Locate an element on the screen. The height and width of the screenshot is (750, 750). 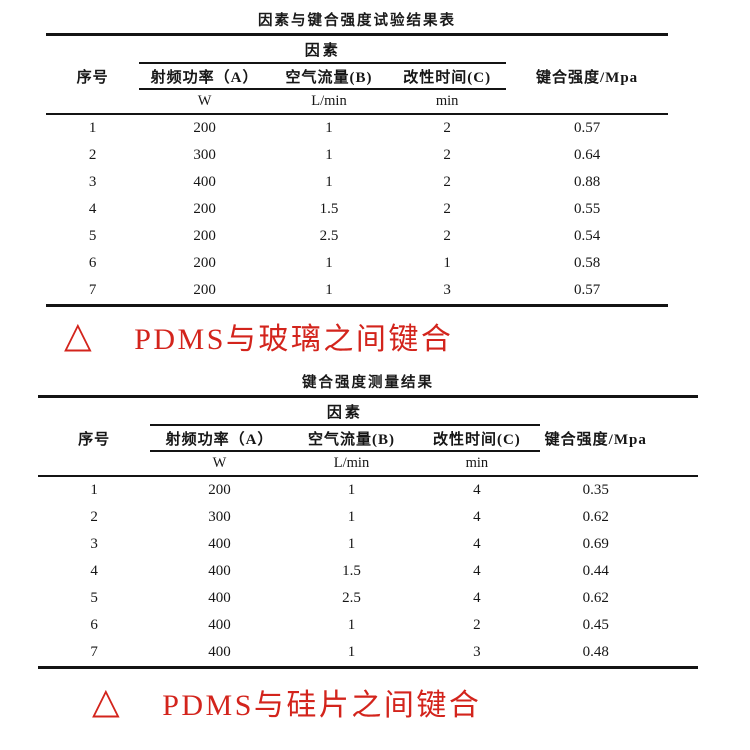
caption-silicon-bonding: △ PDMS与硅片之间键合 is located at coordinates (287, 702).